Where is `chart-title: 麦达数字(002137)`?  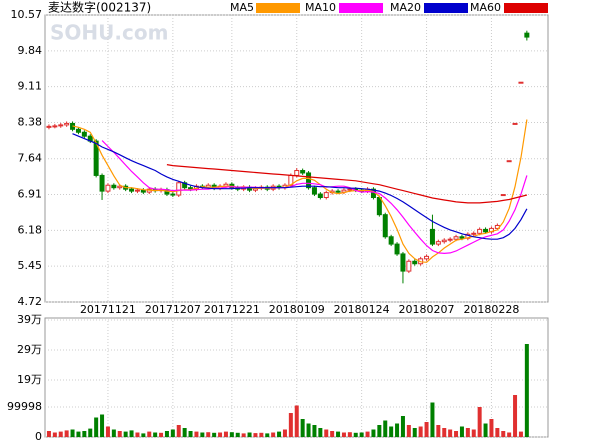 chart-title: 麦达数字(002137) is located at coordinates (99, 7).